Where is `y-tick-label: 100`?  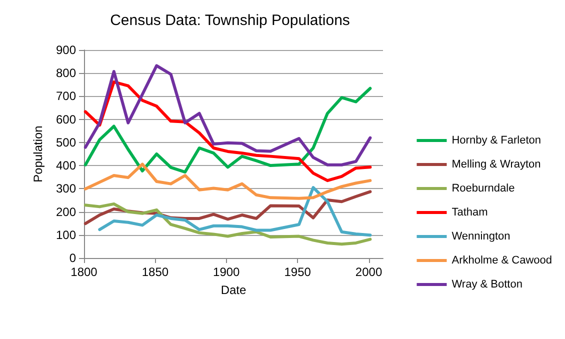
y-tick-label: 100 is located at coordinates (66, 235).